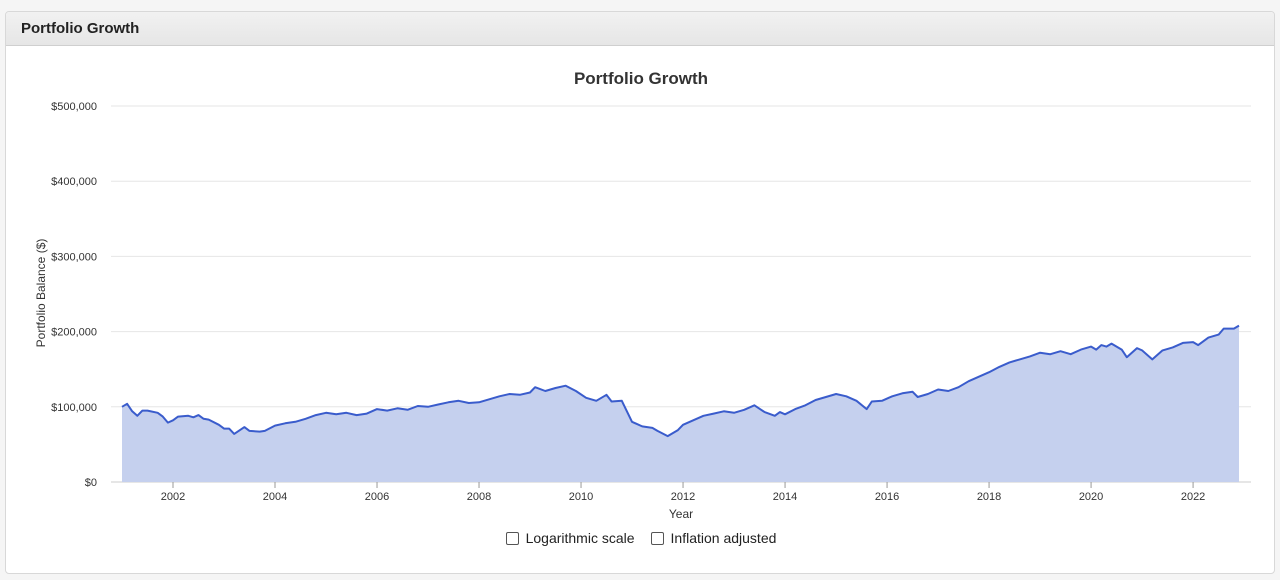  I want to click on y-tick-label: $100,000, so click(74, 408).